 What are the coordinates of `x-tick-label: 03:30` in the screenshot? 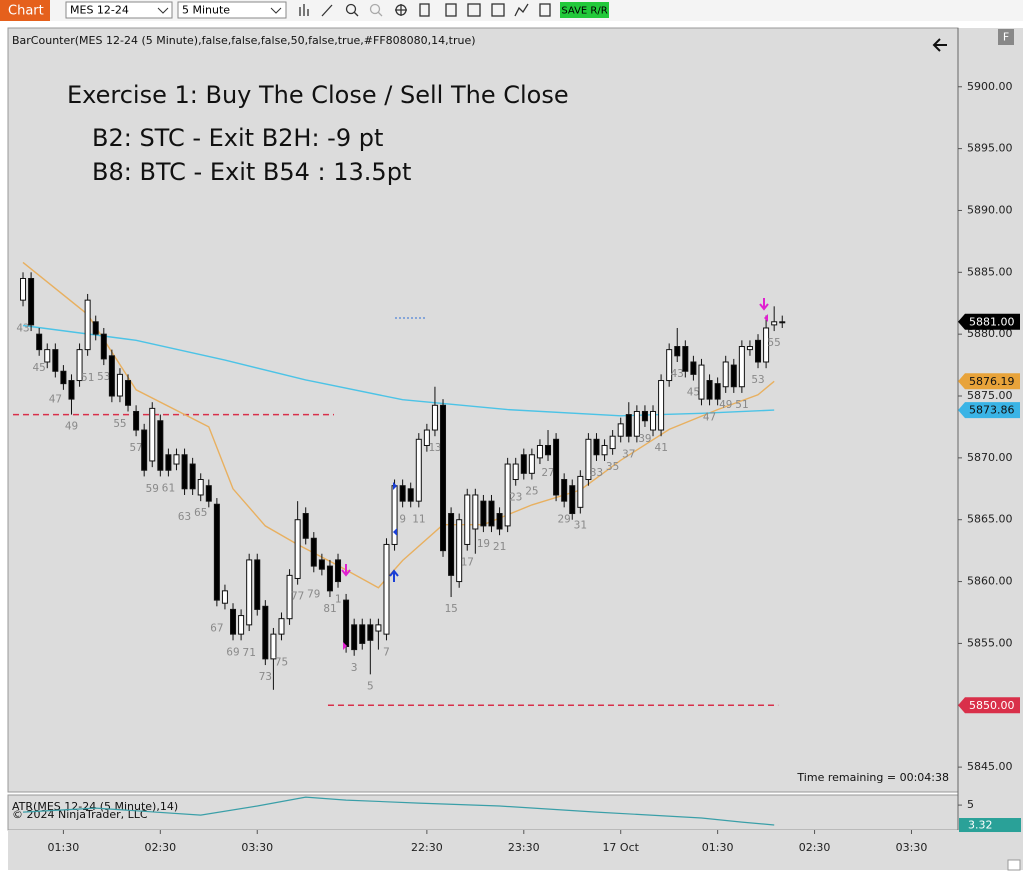 It's located at (912, 847).